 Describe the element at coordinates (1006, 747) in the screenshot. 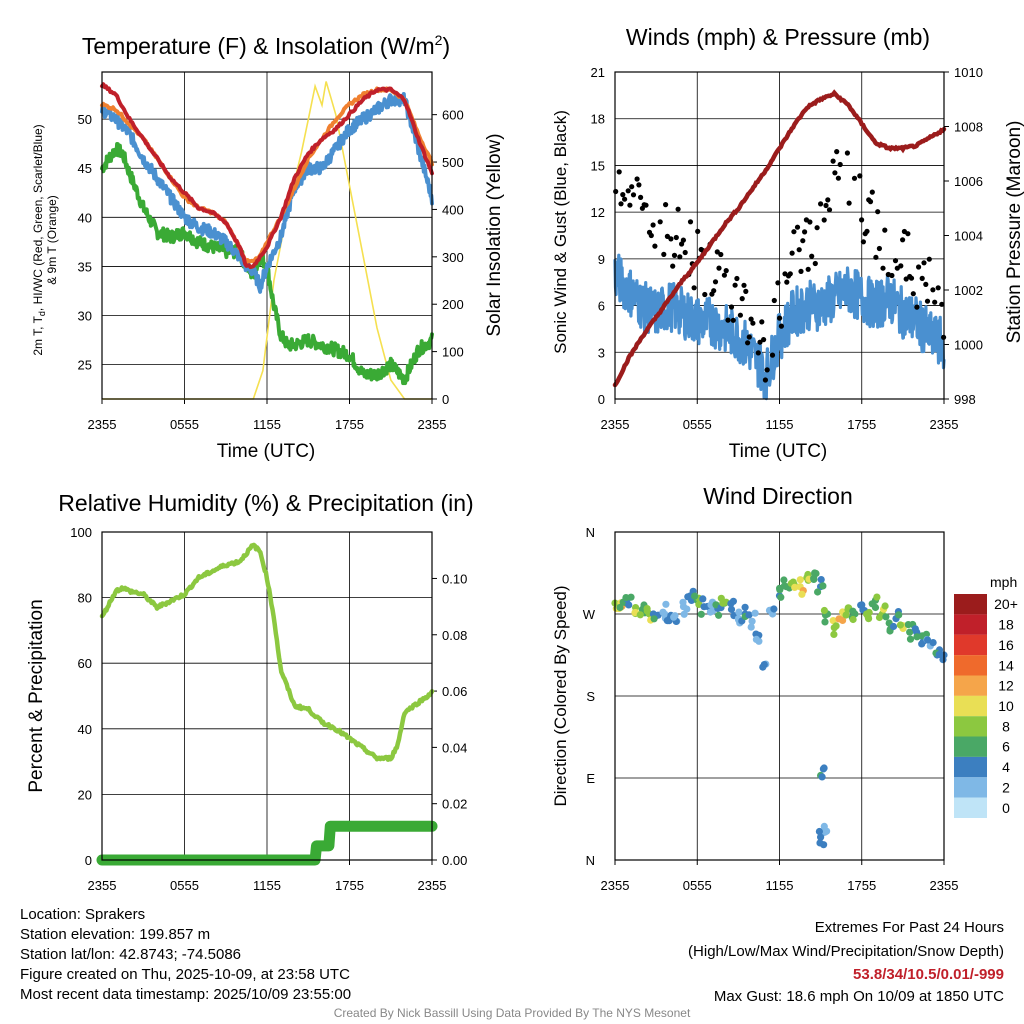

I see `dir-legend-label-7: 6` at that location.